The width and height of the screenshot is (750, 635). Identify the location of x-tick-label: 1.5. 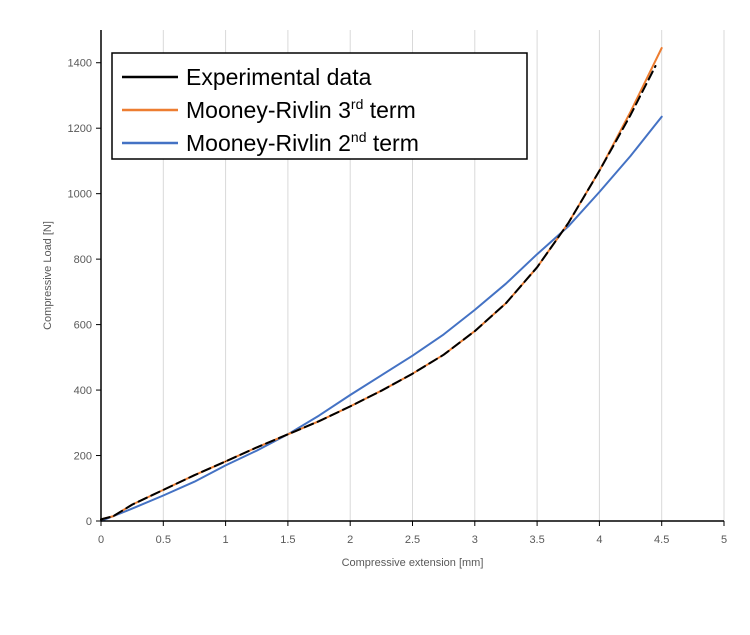
(287, 540).